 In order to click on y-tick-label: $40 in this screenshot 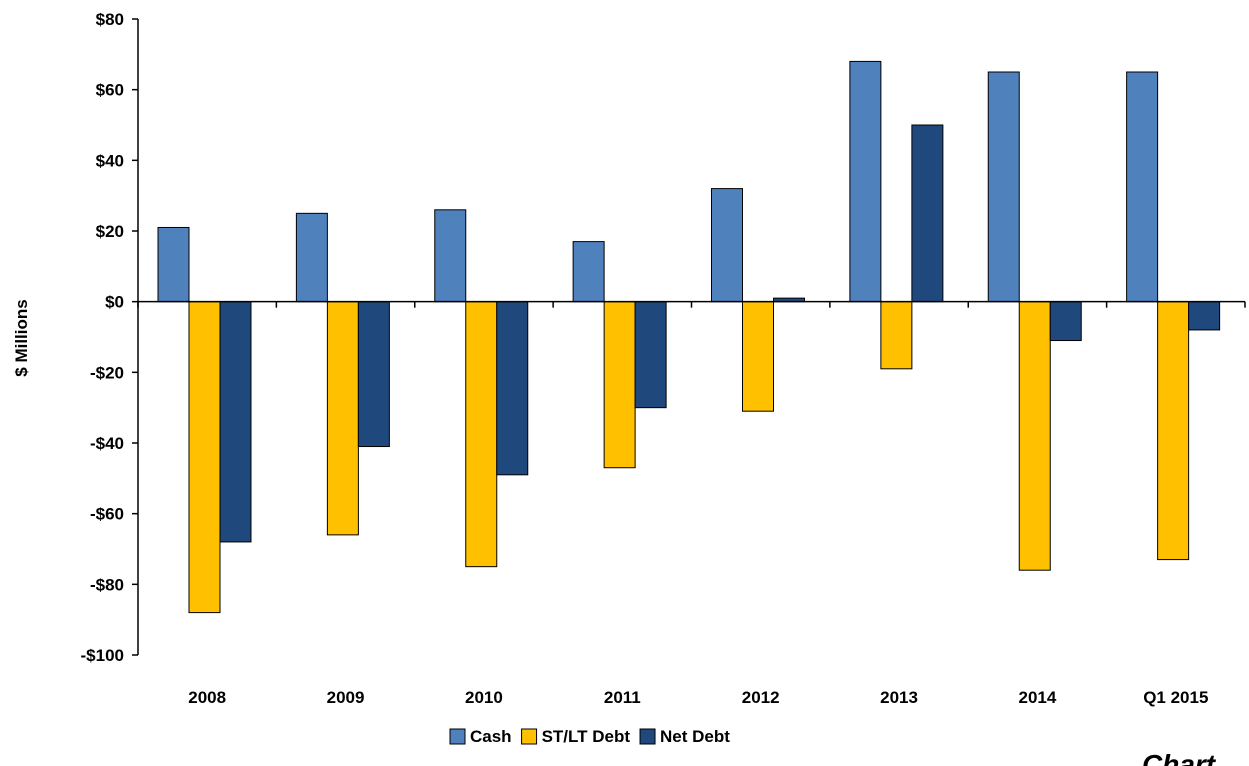, I will do `click(110, 160)`.